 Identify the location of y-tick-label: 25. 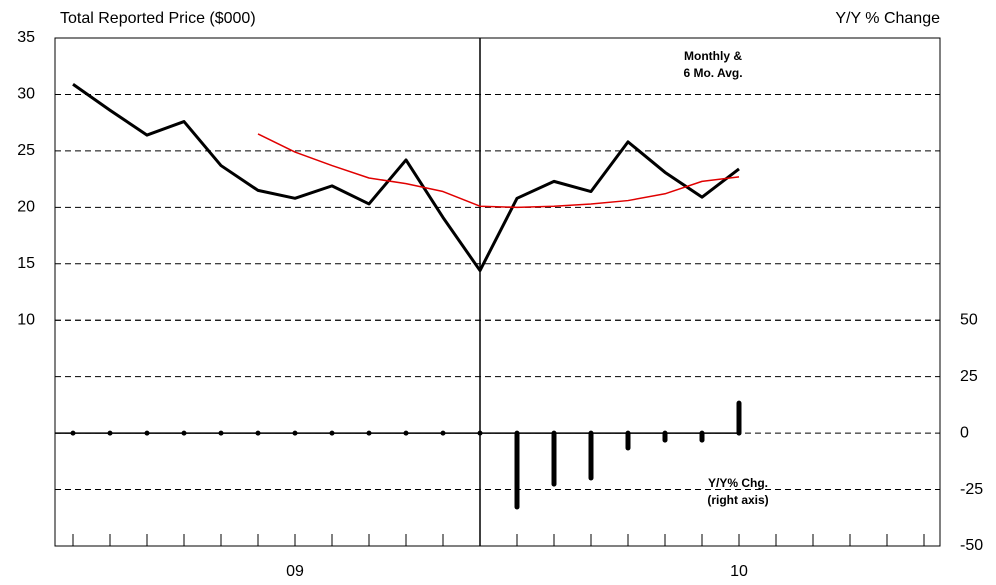
(26, 150).